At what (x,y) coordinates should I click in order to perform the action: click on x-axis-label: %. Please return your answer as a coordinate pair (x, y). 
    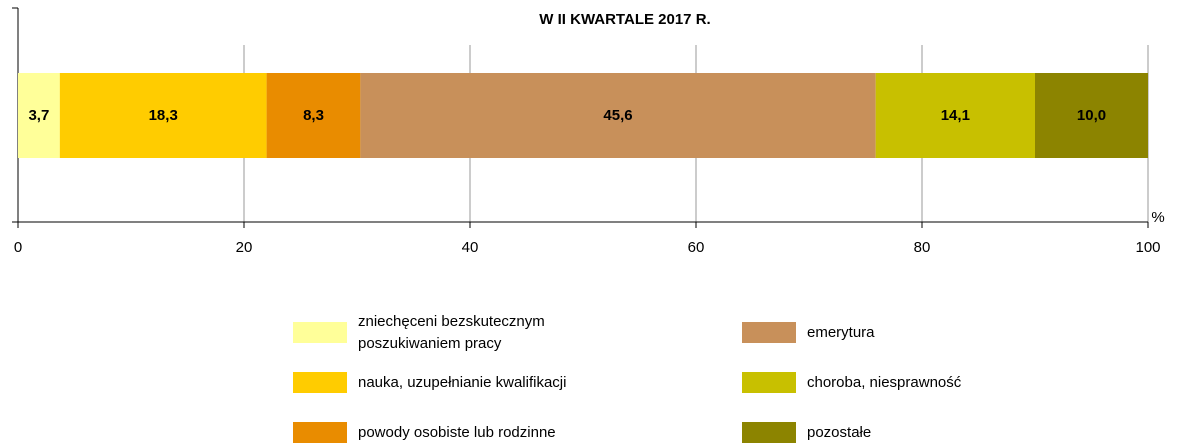
    Looking at the image, I should click on (1157, 217).